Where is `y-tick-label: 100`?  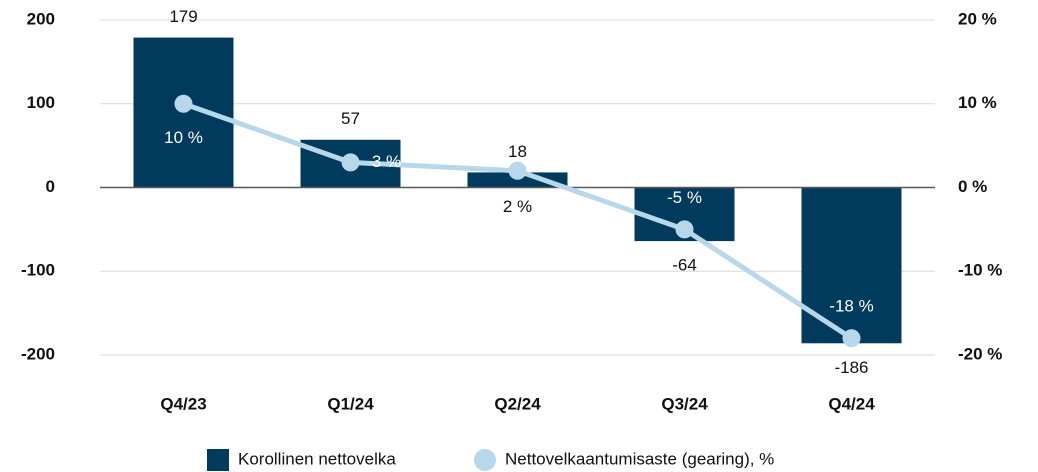 y-tick-label: 100 is located at coordinates (41, 102).